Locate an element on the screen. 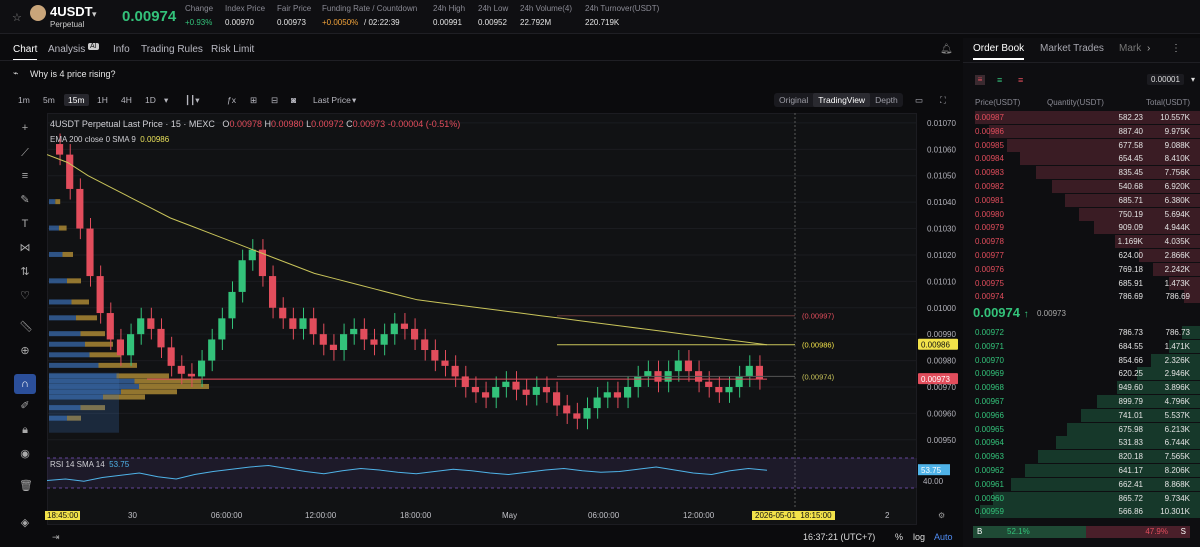 Image resolution: width=1200 pixels, height=547 pixels. row-quantity: 624.00 is located at coordinates (1130, 255).